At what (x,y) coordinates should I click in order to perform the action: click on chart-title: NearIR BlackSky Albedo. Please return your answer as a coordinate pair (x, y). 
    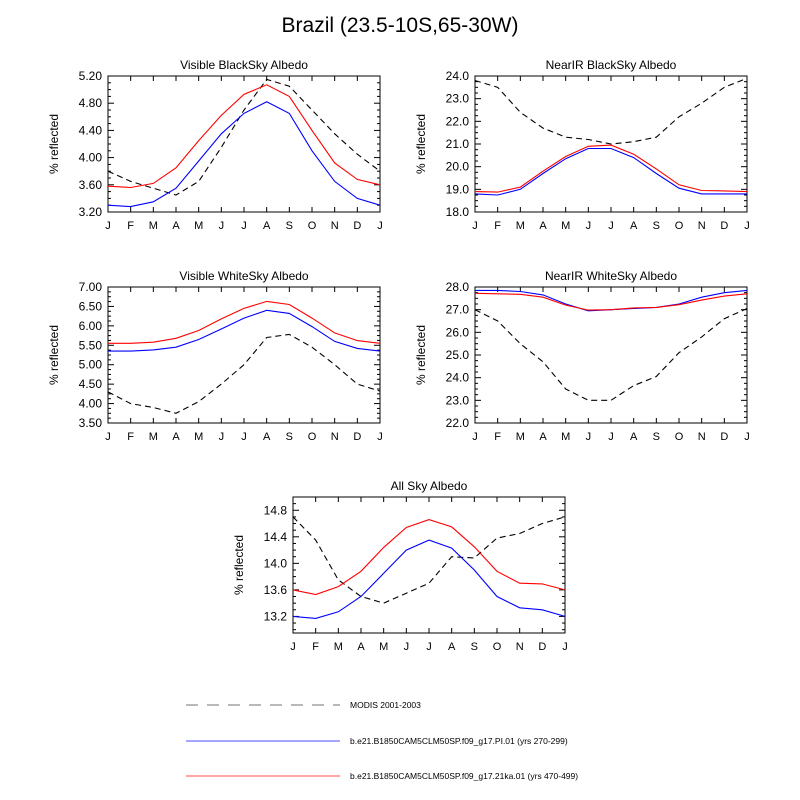
    Looking at the image, I should click on (611, 65).